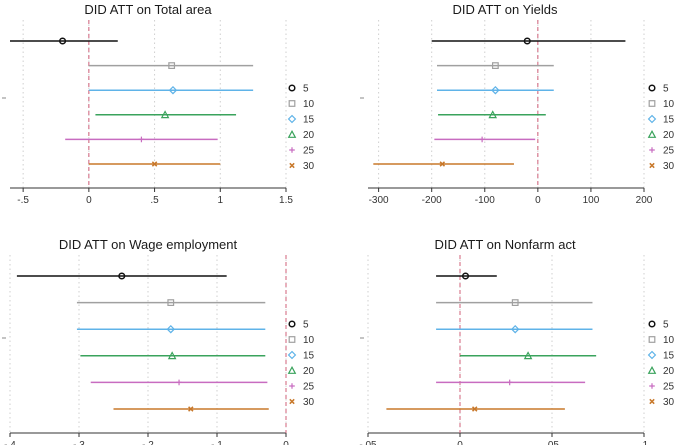 Image resolution: width=678 pixels, height=445 pixels. Describe the element at coordinates (10, 442) in the screenshot. I see `x-tick-label: -.4` at that location.